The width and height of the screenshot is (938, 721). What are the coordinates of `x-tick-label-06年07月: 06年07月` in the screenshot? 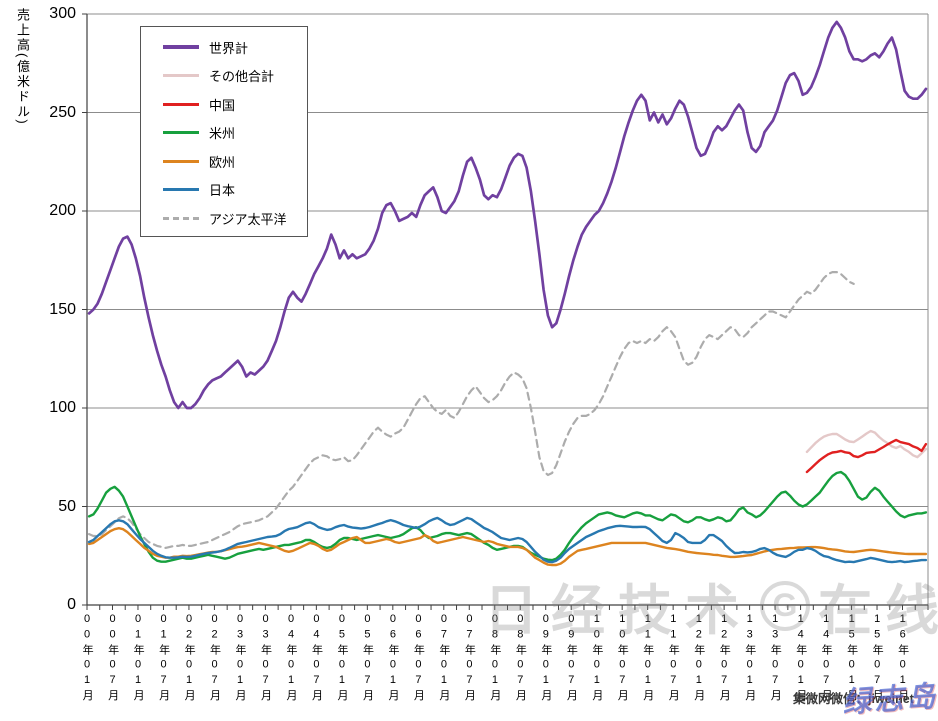 It's located at (418, 658).